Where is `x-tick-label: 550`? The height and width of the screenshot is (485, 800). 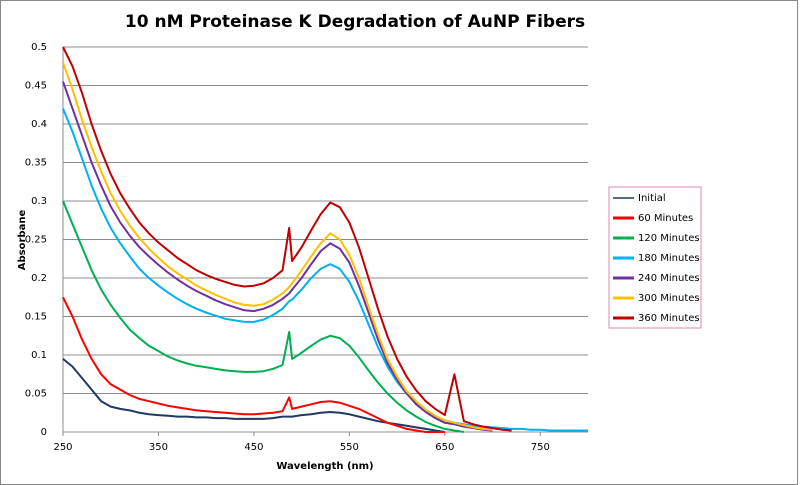
x-tick-label: 550 is located at coordinates (349, 447).